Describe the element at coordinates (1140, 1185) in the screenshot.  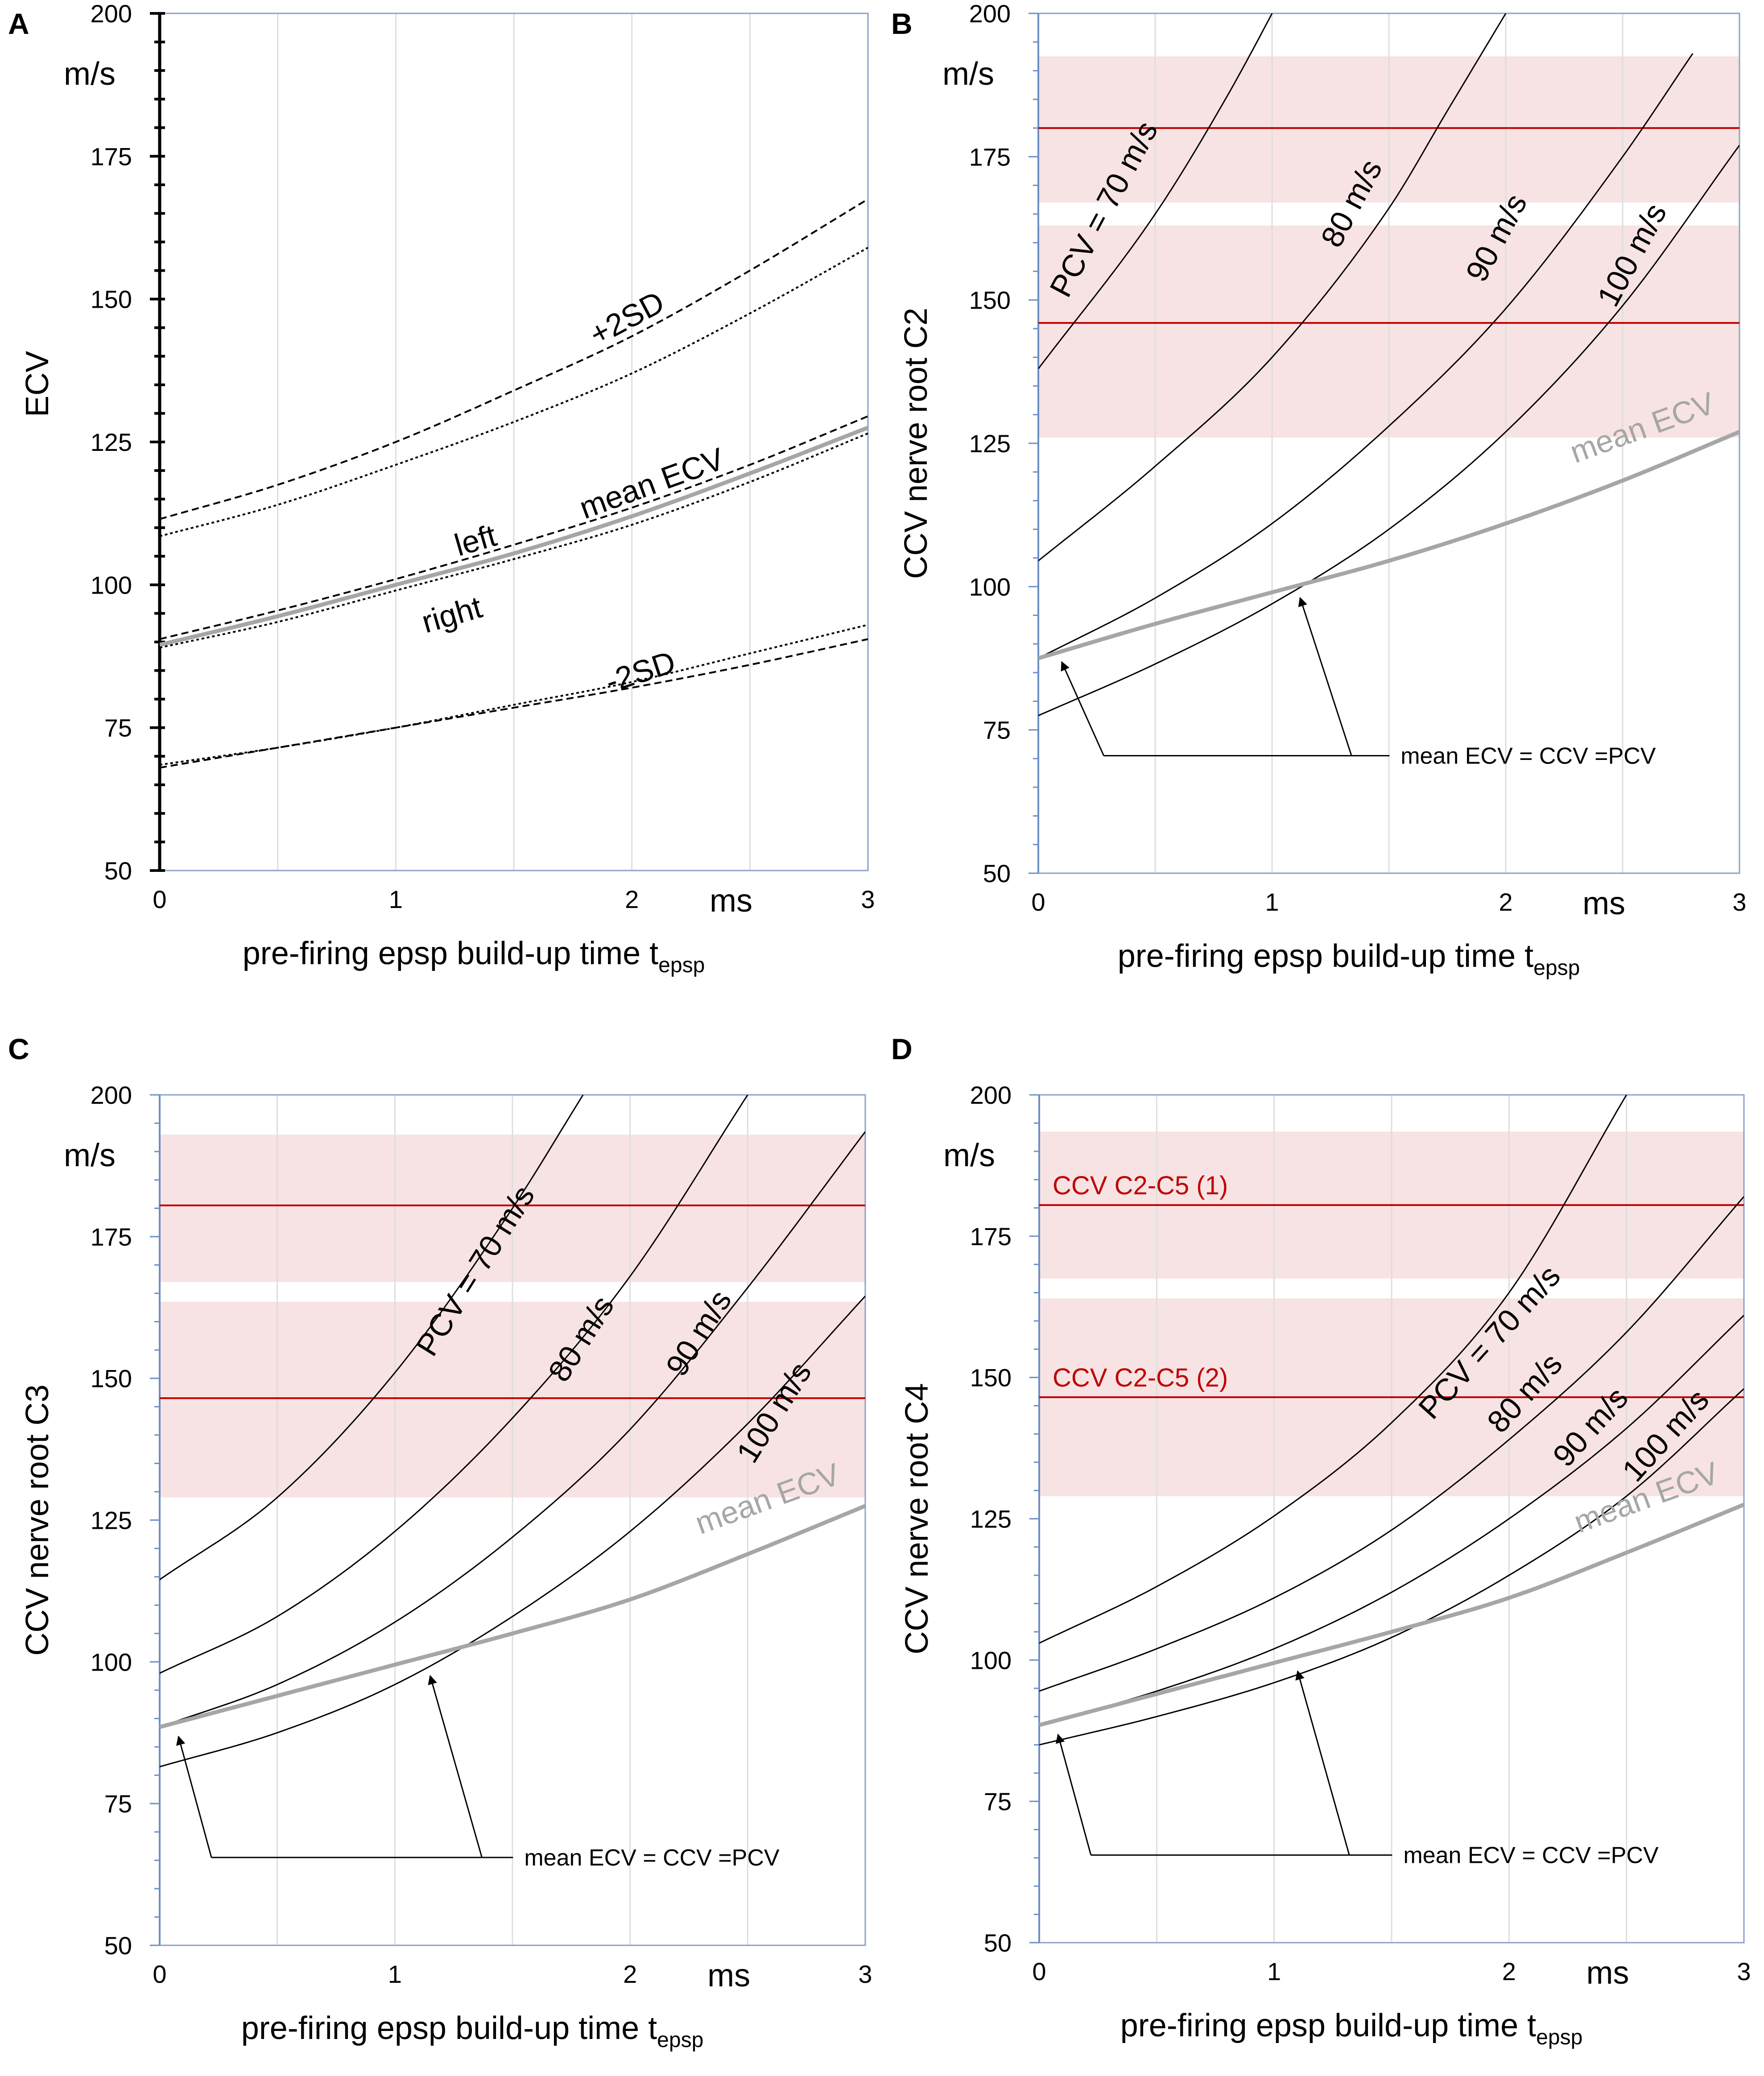
I see `reference-line-label: CCV C2-C5 (1)` at that location.